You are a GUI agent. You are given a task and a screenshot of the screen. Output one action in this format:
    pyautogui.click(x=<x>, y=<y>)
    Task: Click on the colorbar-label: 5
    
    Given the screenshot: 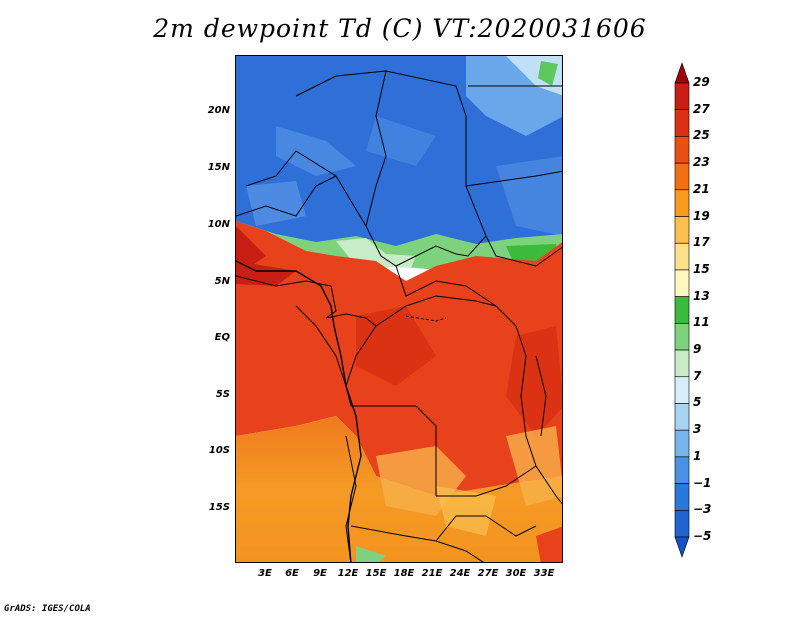 What is the action you would take?
    pyautogui.click(x=697, y=402)
    